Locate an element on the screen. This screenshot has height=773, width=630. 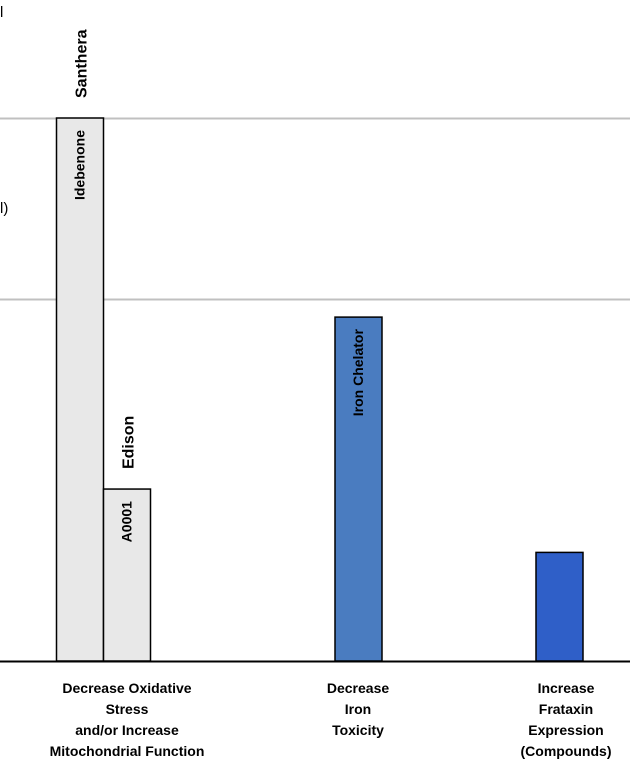
cropped-text-top-left: l is located at coordinates (2, 12).